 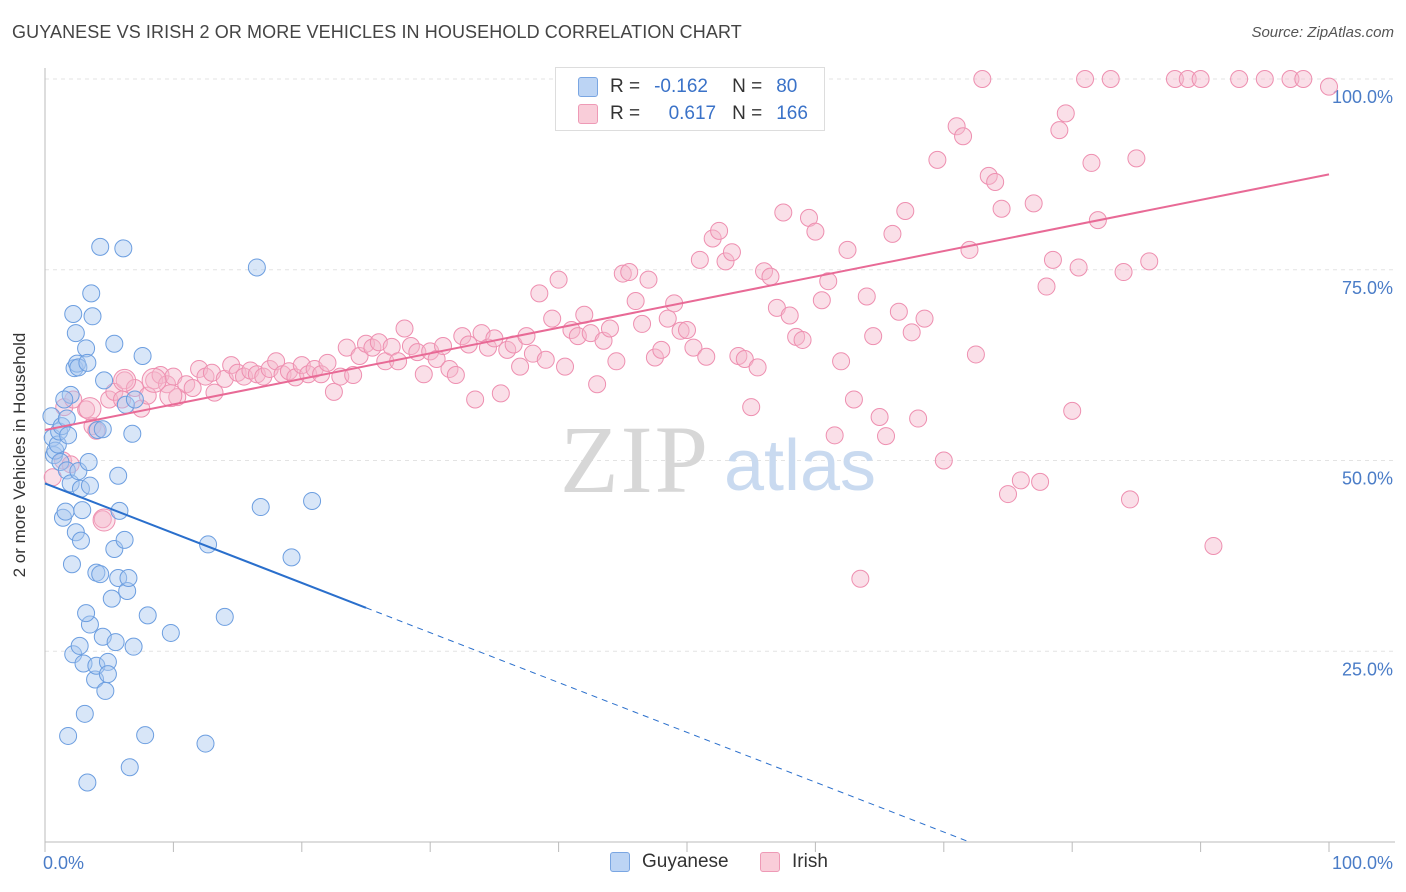 I want to click on watermark-zip: ZIP, so click(x=635, y=459).